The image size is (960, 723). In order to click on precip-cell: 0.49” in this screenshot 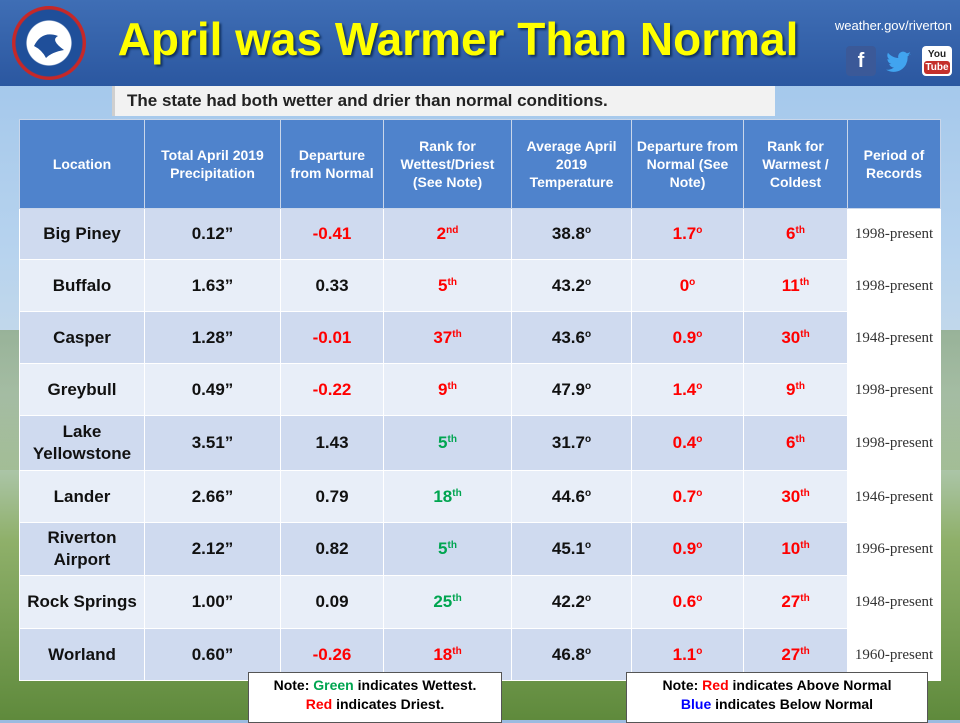, I will do `click(212, 389)`.